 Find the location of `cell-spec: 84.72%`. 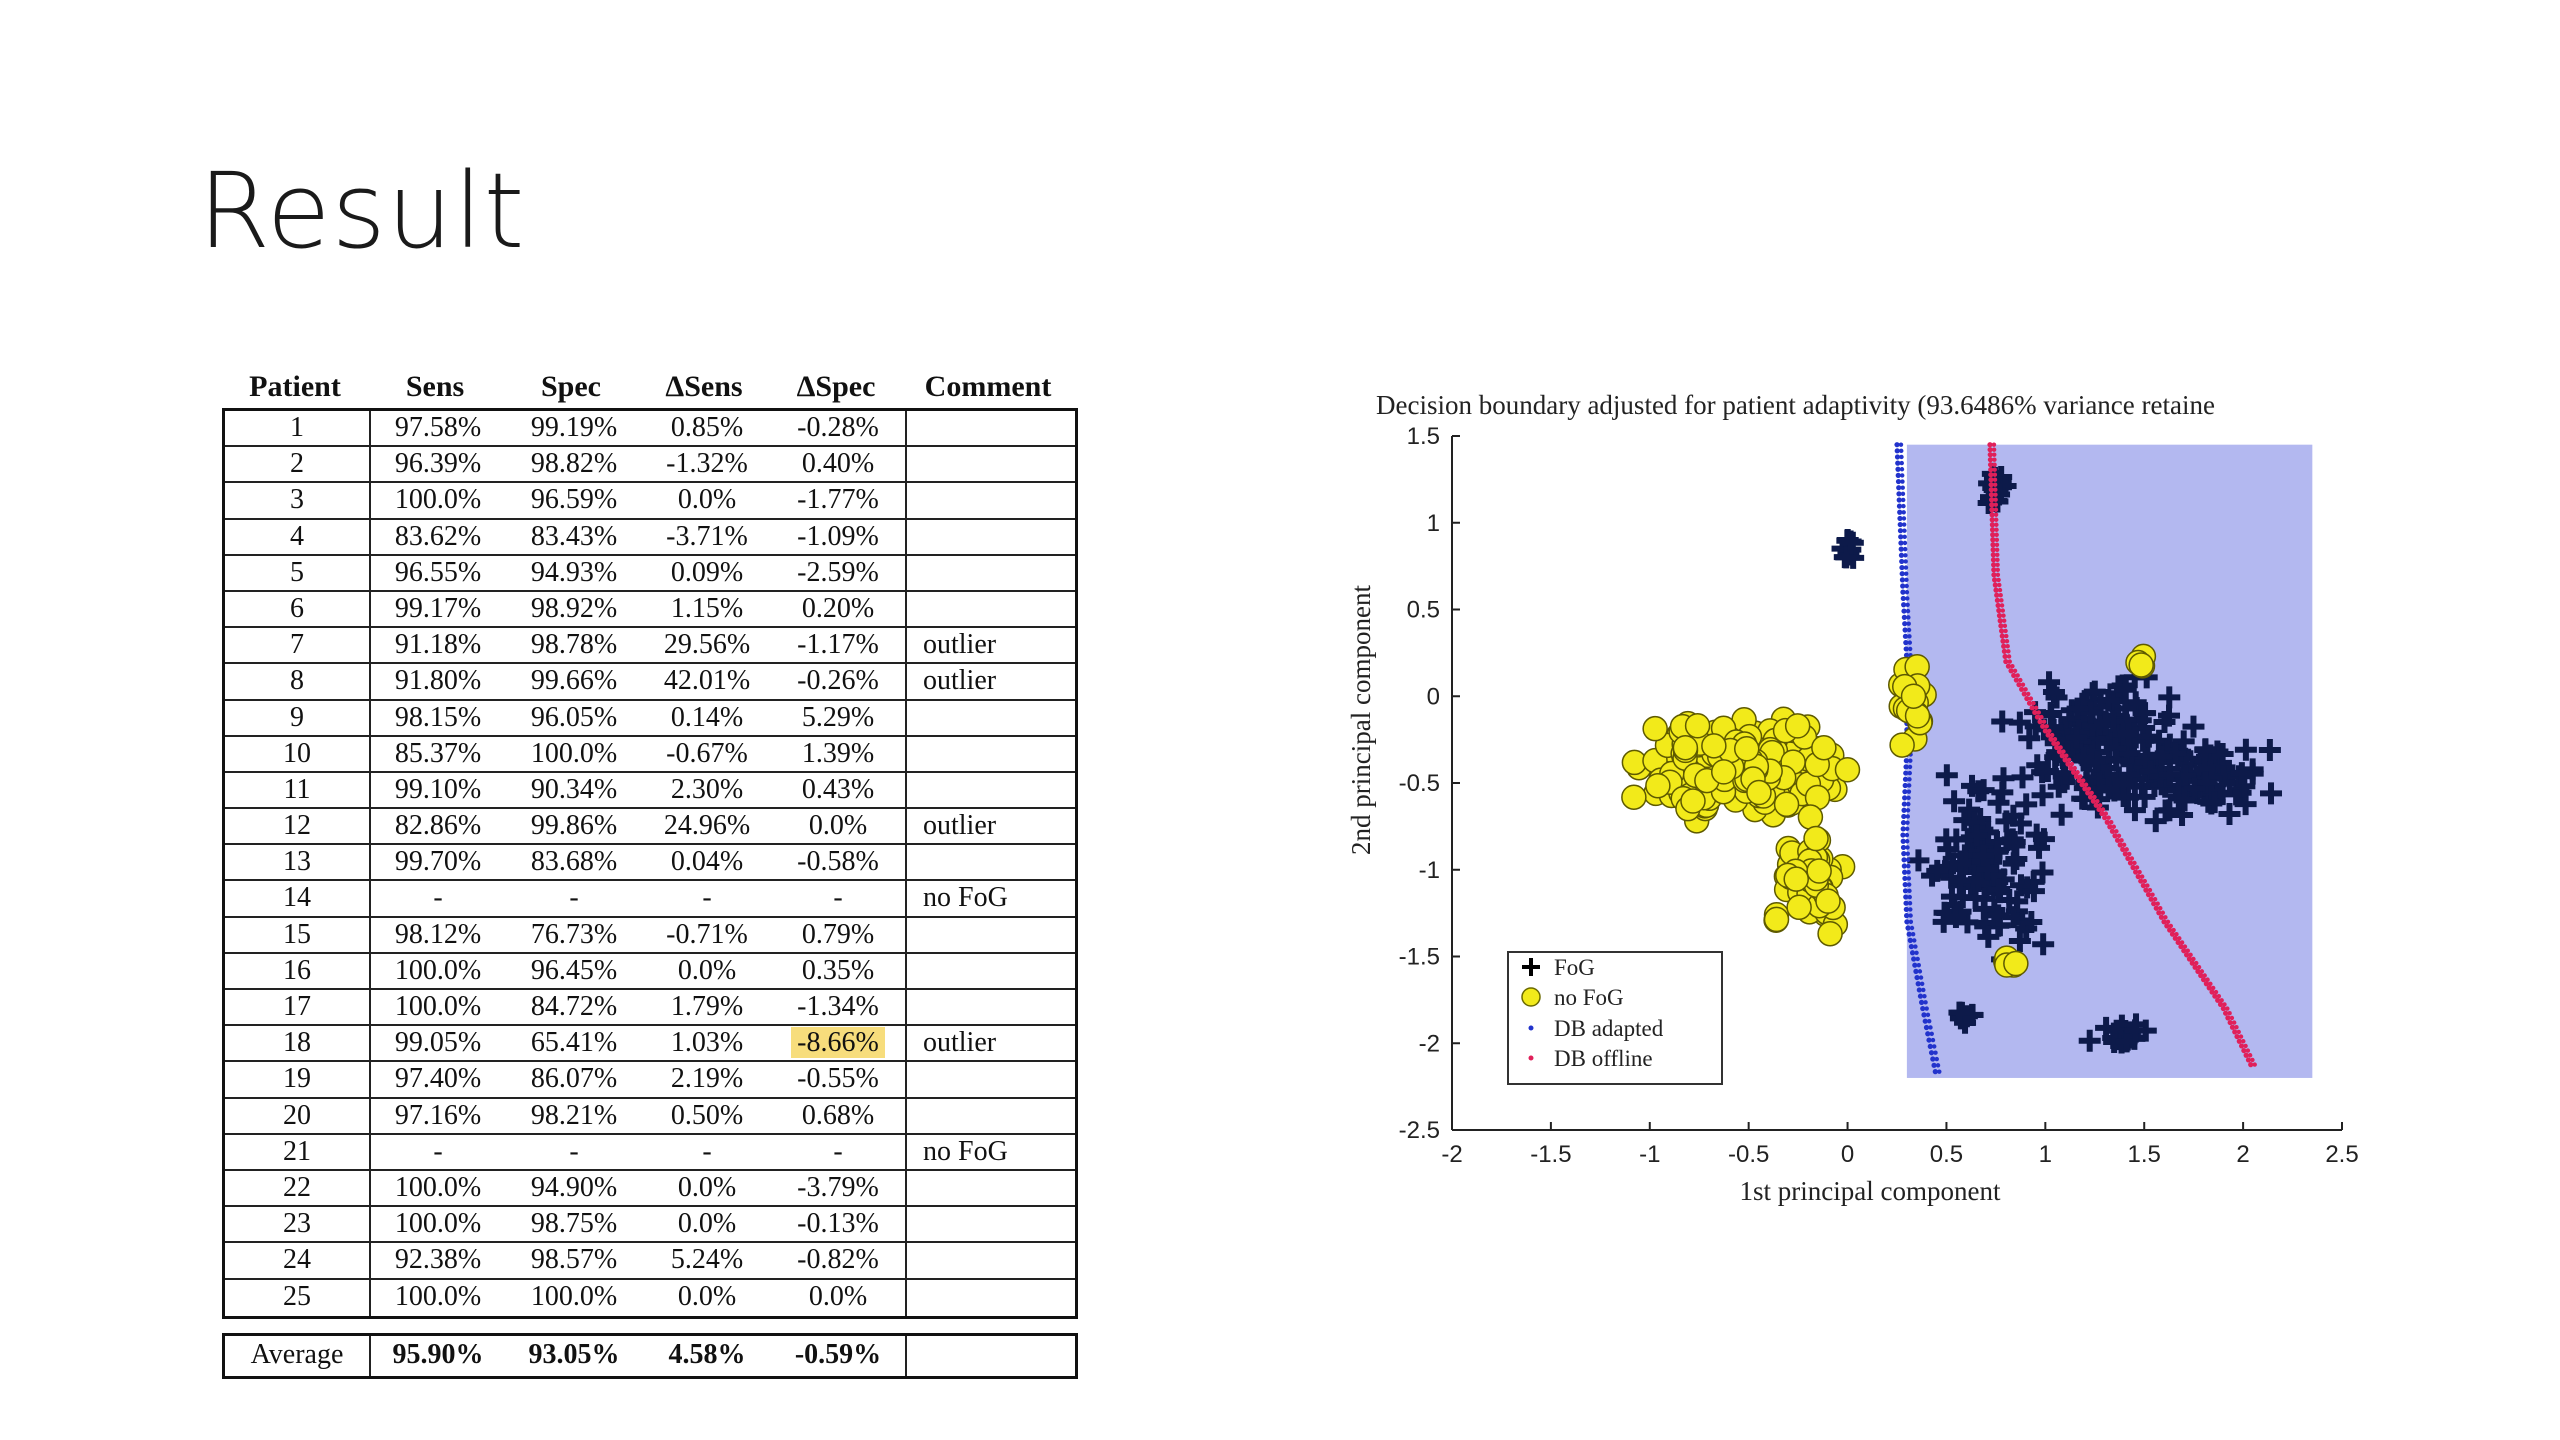

cell-spec: 84.72% is located at coordinates (574, 1006).